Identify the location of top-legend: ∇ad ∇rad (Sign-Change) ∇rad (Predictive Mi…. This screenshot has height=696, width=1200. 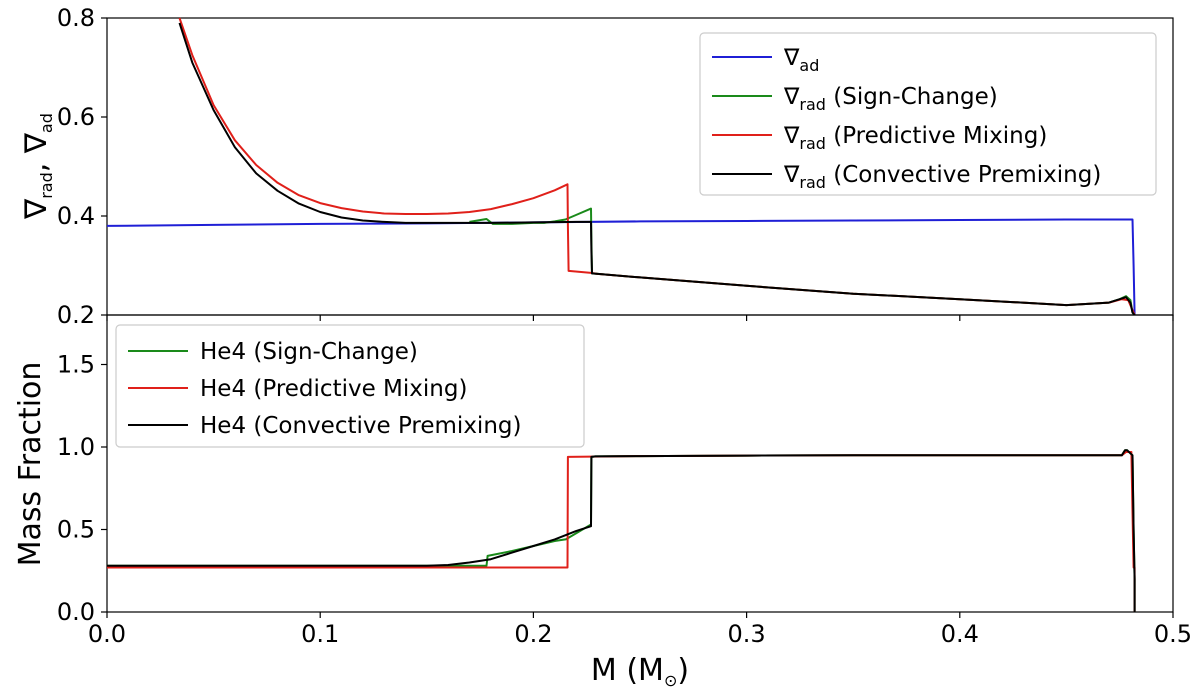
(928, 114).